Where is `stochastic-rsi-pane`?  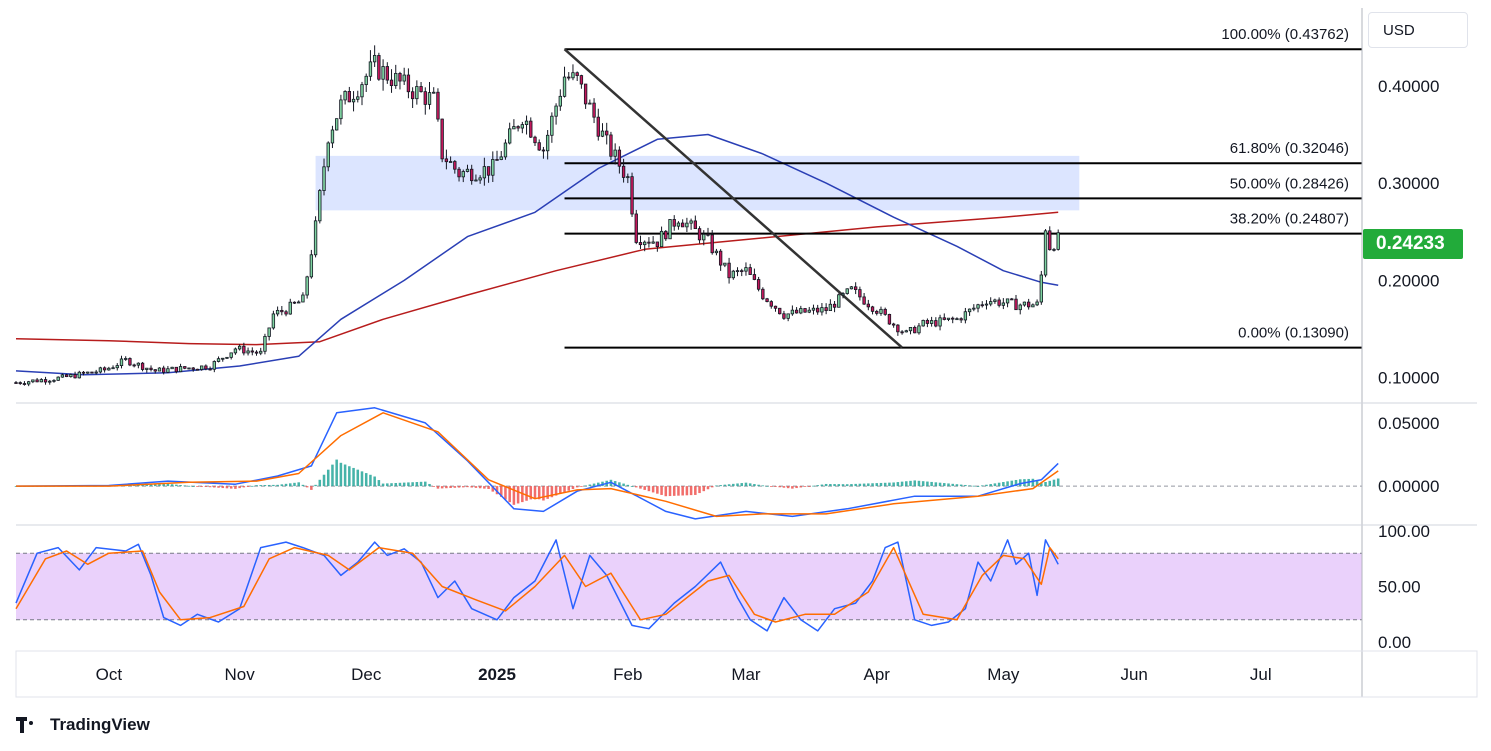 stochastic-rsi-pane is located at coordinates (688, 585).